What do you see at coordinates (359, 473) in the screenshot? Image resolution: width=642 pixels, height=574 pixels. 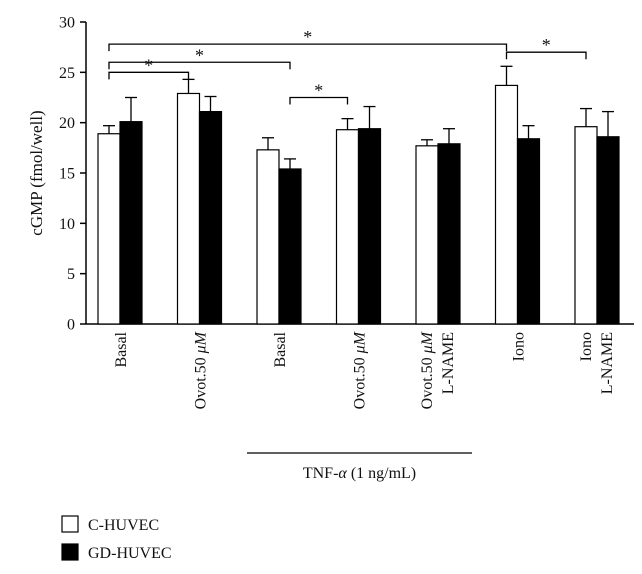 I see `group-annotation-label: TNF-α (1 ng/mL)` at bounding box center [359, 473].